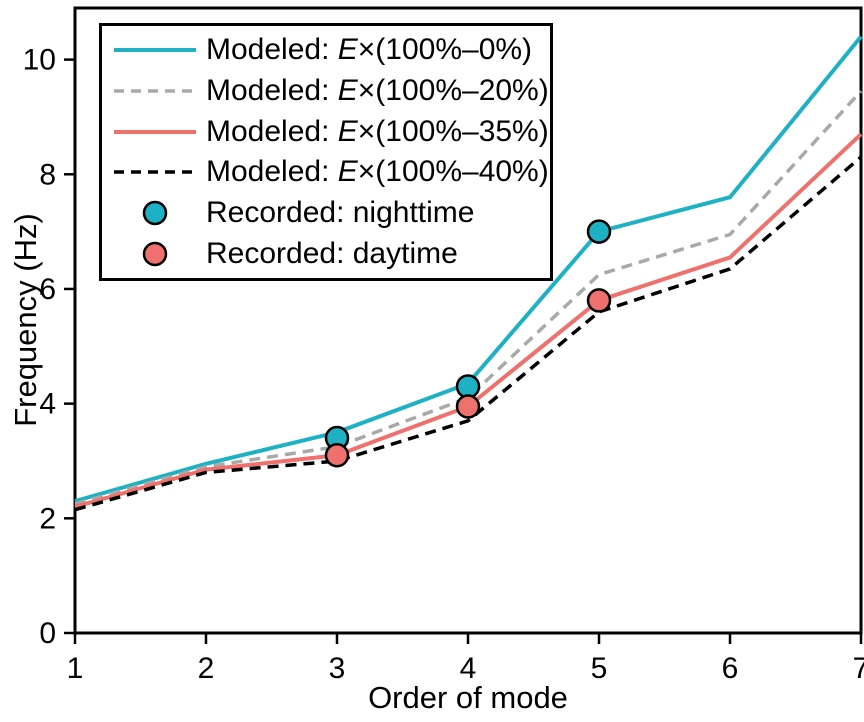 This screenshot has width=864, height=722. Describe the element at coordinates (468, 668) in the screenshot. I see `x-tick-label: 4` at that location.